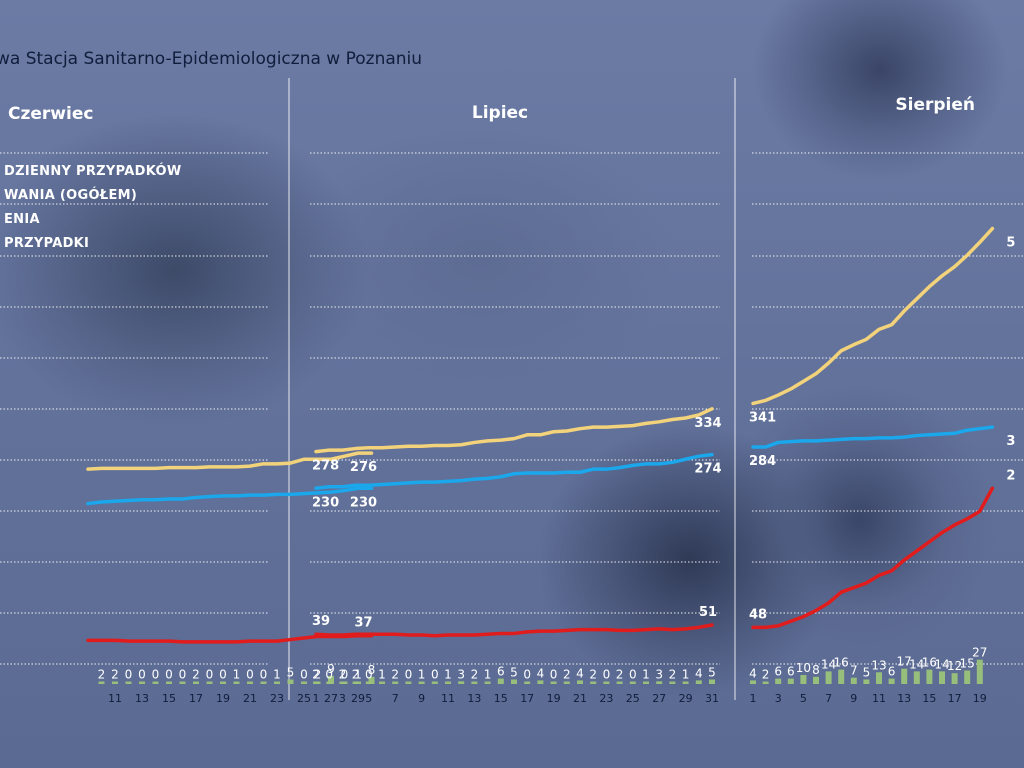 This screenshot has width=1024, height=768. I want to click on daily-label-2-0: 4, so click(753, 673).